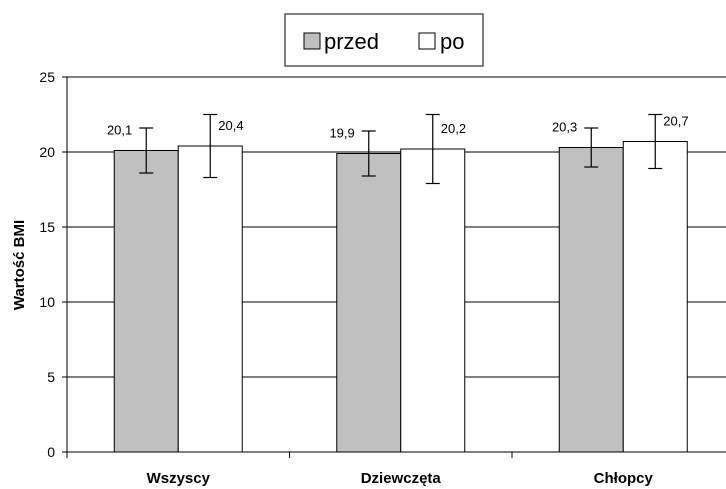 This screenshot has width=726, height=489. I want to click on y-tick-label: 15, so click(47, 227).